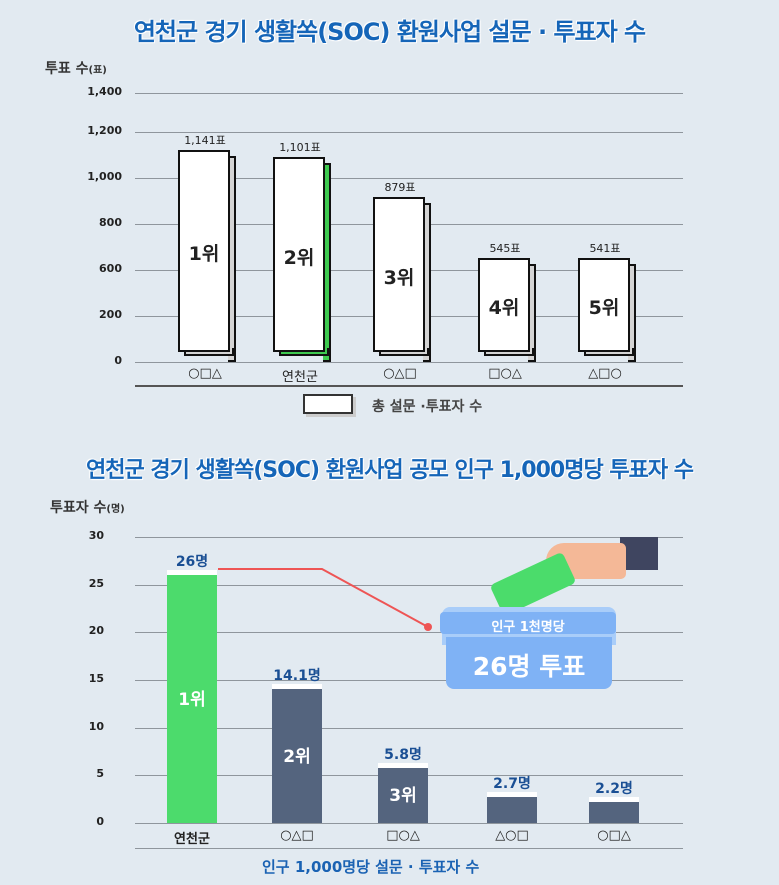 The image size is (779, 885). What do you see at coordinates (604, 308) in the screenshot?
I see `rank-label: 5위` at bounding box center [604, 308].